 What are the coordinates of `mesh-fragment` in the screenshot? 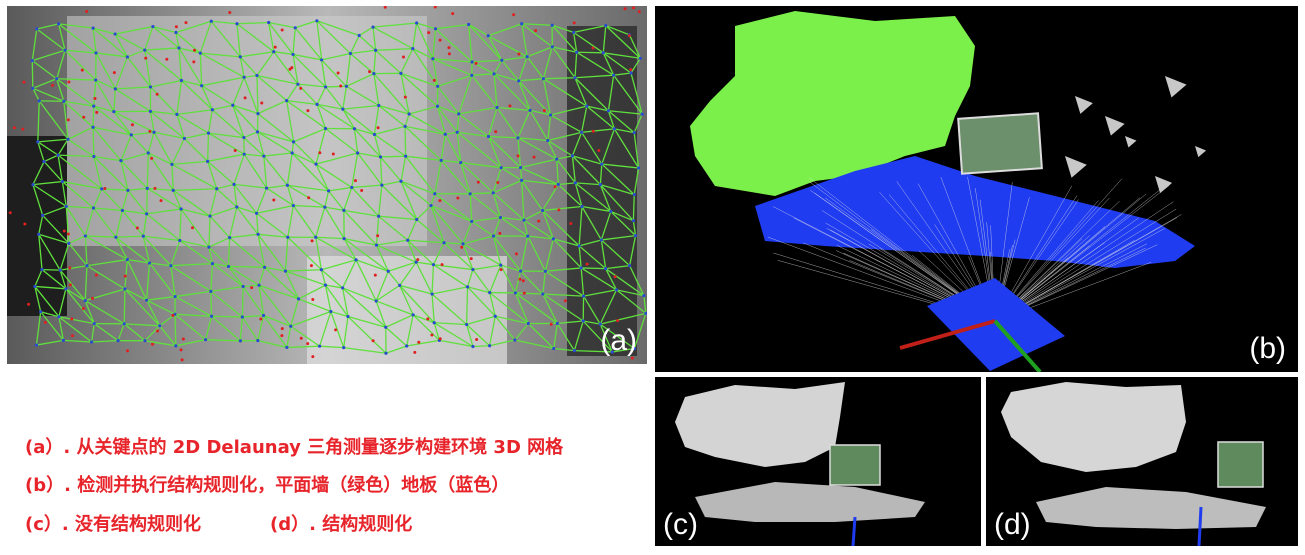 It's located at (1131, 142).